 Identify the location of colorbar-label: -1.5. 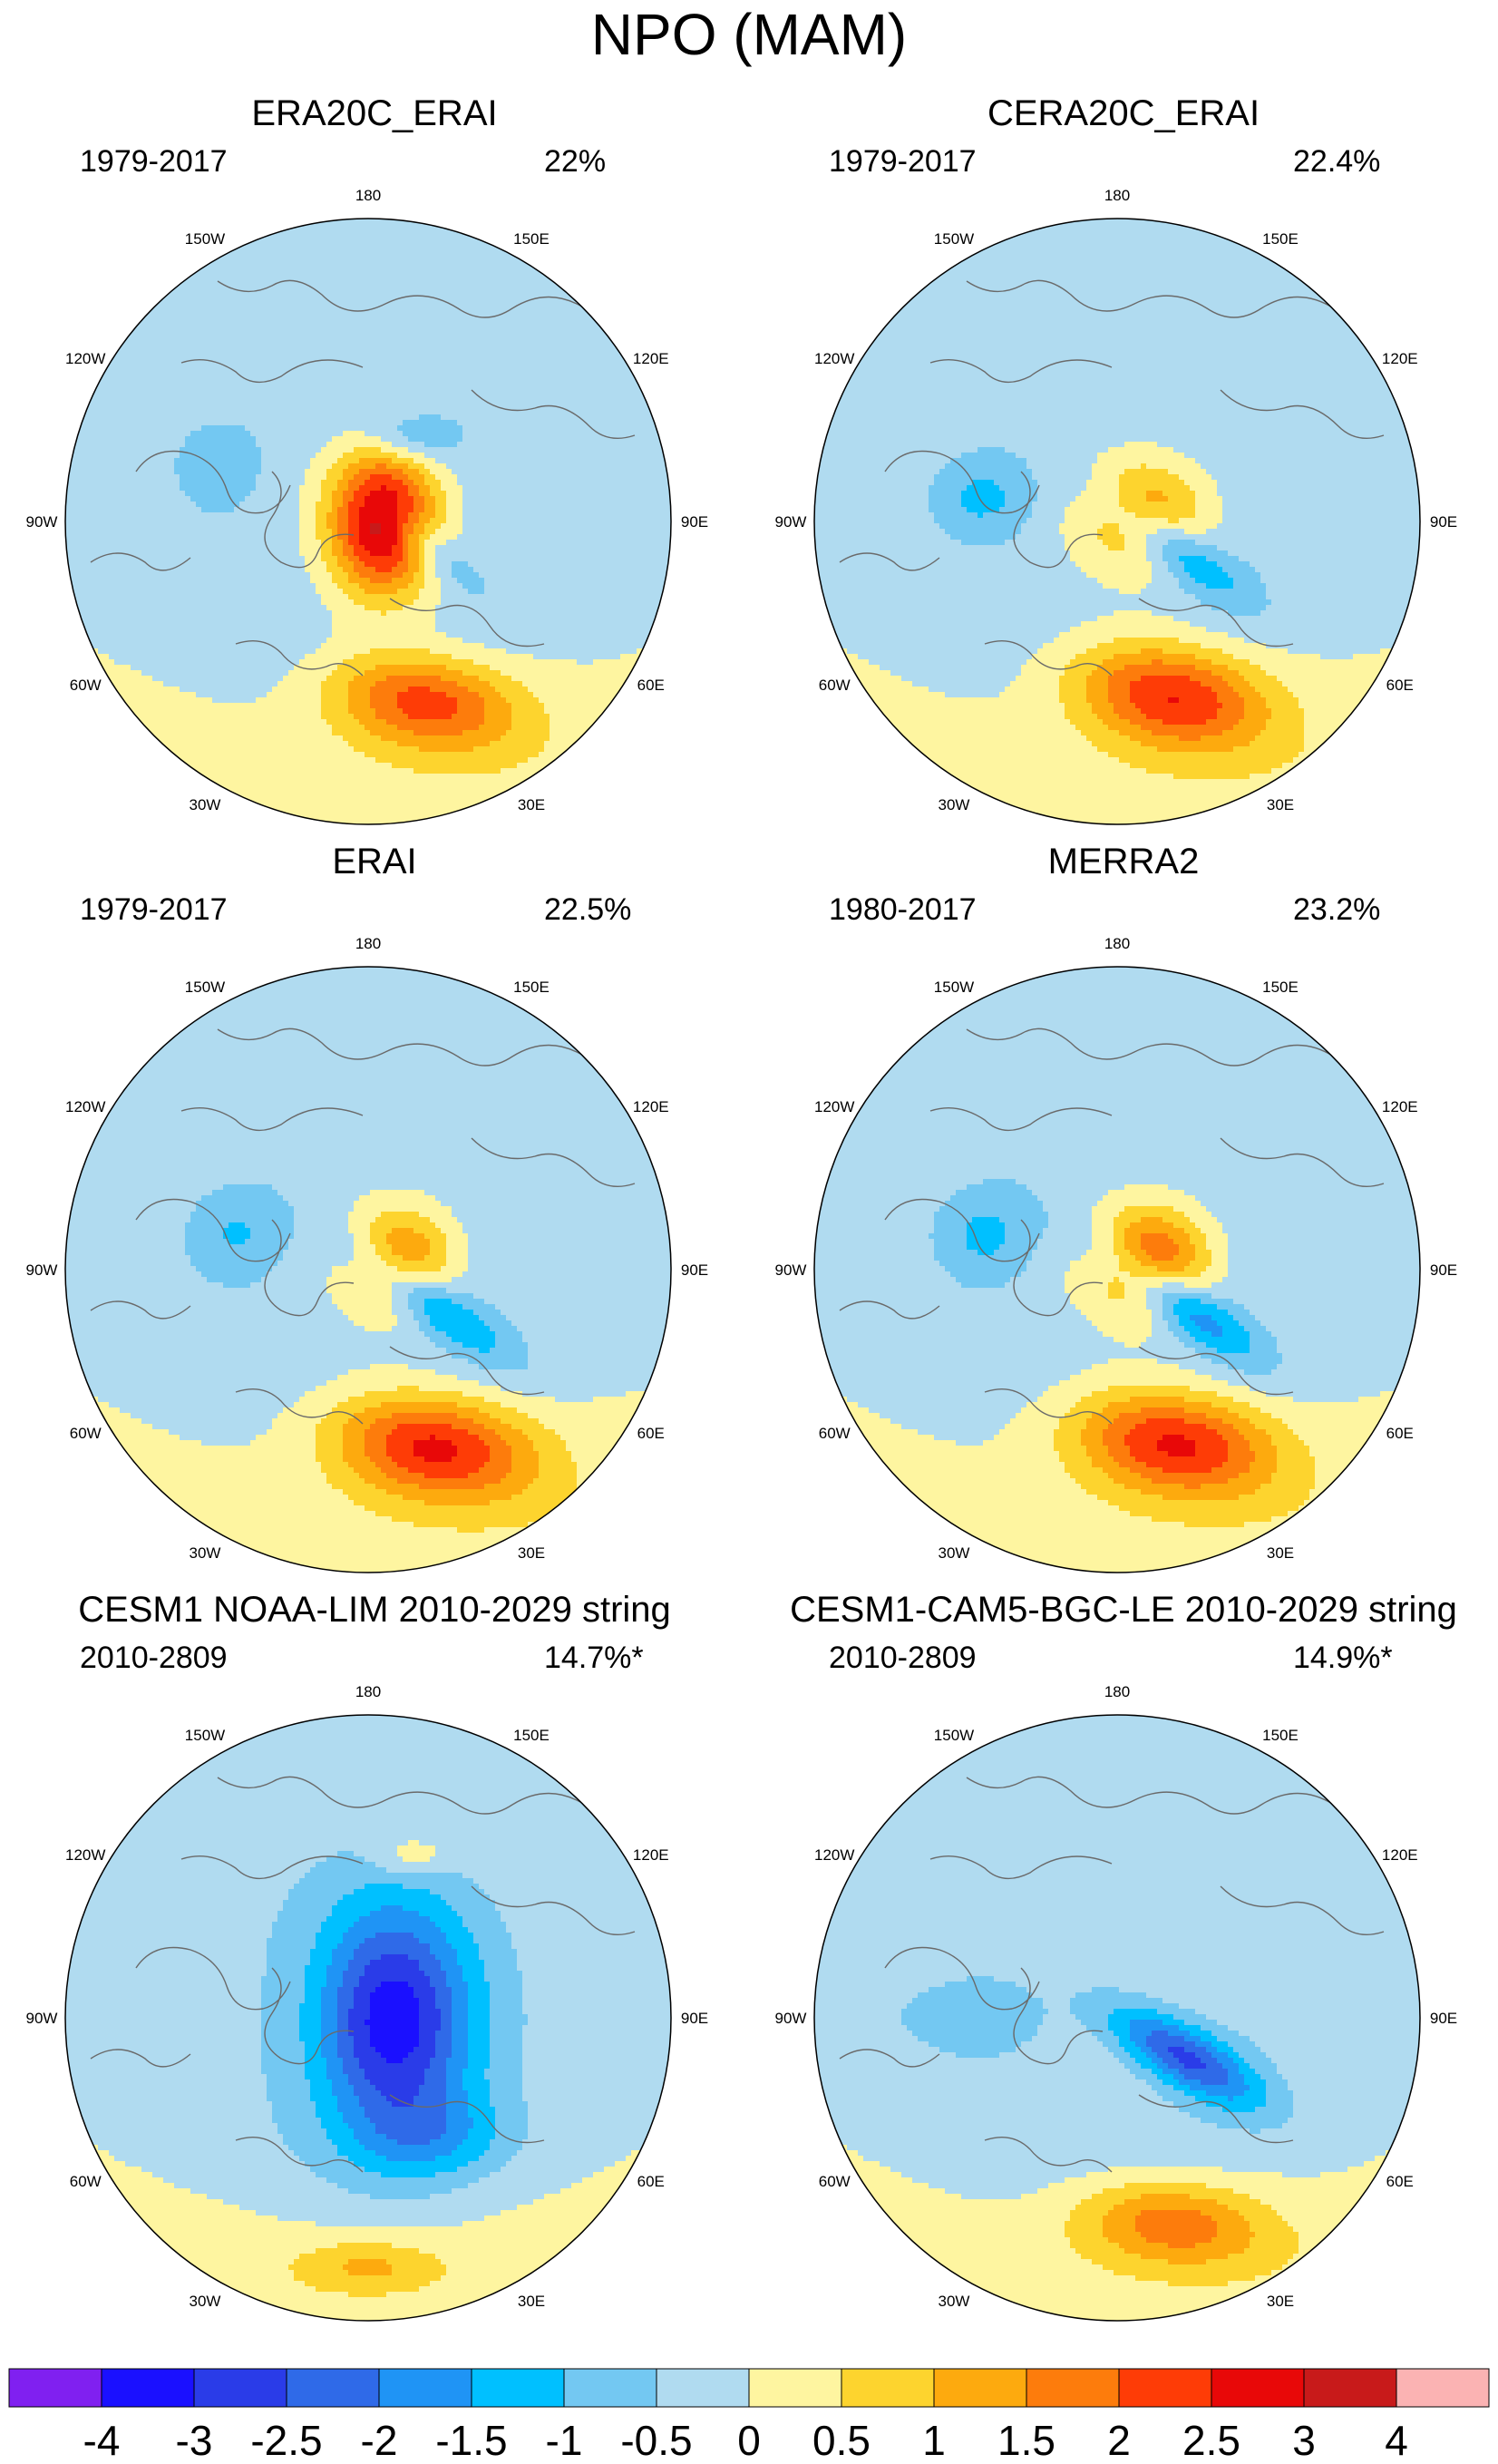
(471, 2440).